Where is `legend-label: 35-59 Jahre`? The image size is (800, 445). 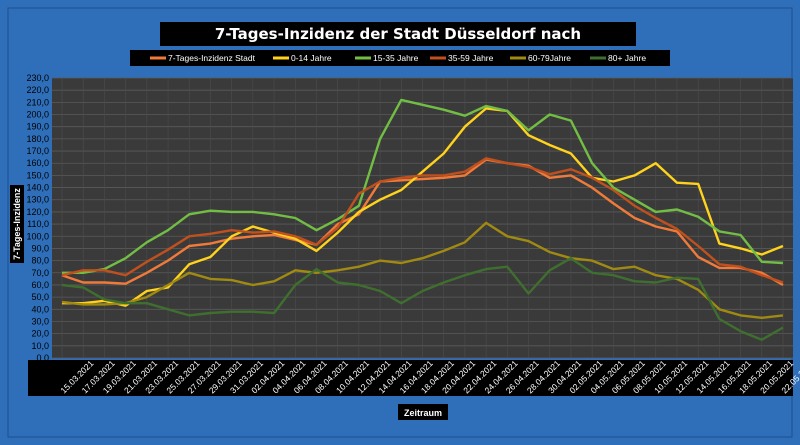
legend-label: 35-59 Jahre is located at coordinates (471, 58).